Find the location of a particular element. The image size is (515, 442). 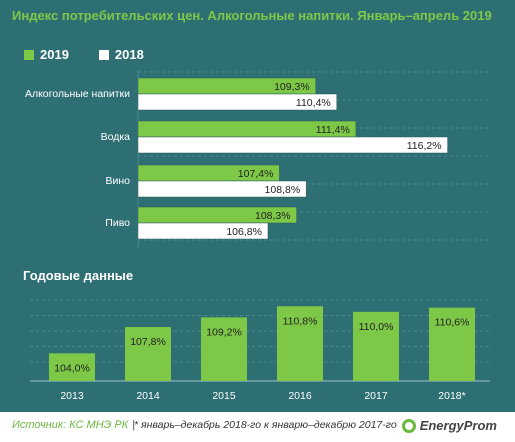

source-label: Источник: КС МНЭ РК is located at coordinates (70, 425).